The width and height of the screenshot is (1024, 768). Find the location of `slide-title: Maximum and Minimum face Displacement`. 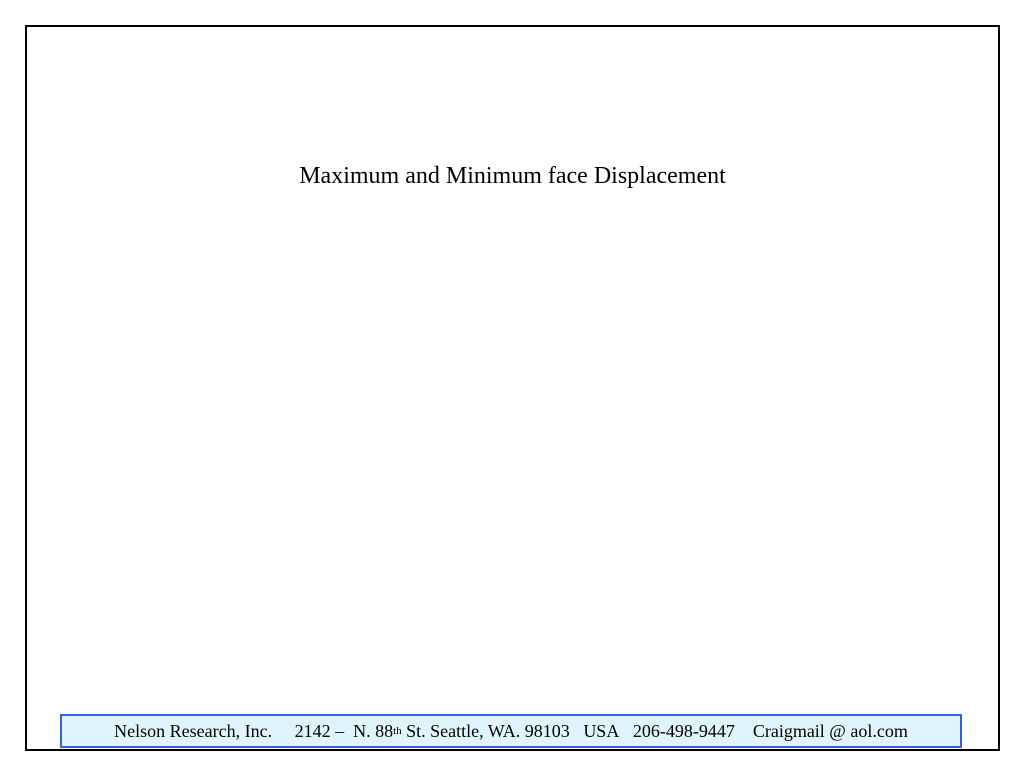

slide-title: Maximum and Minimum face Displacement is located at coordinates (512, 176).